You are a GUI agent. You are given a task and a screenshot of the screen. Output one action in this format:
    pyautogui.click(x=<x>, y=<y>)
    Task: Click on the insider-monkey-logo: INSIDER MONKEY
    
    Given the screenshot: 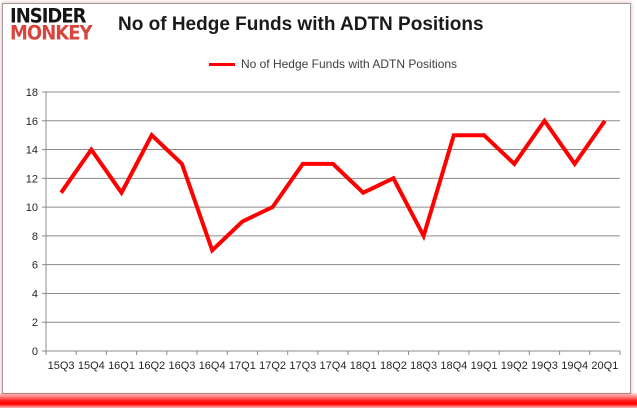 What is the action you would take?
    pyautogui.click(x=65, y=25)
    